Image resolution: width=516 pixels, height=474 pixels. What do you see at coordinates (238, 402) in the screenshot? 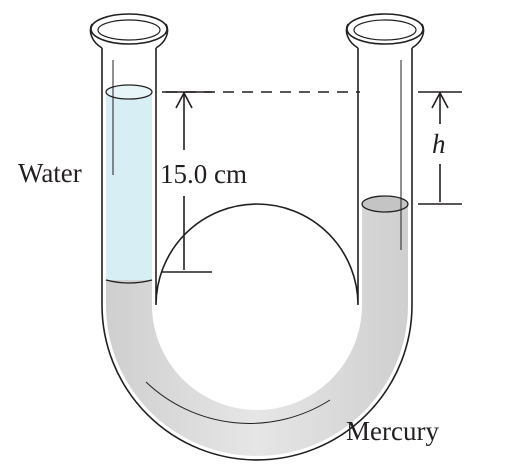
I see `tube-highlight-bottom` at bounding box center [238, 402].